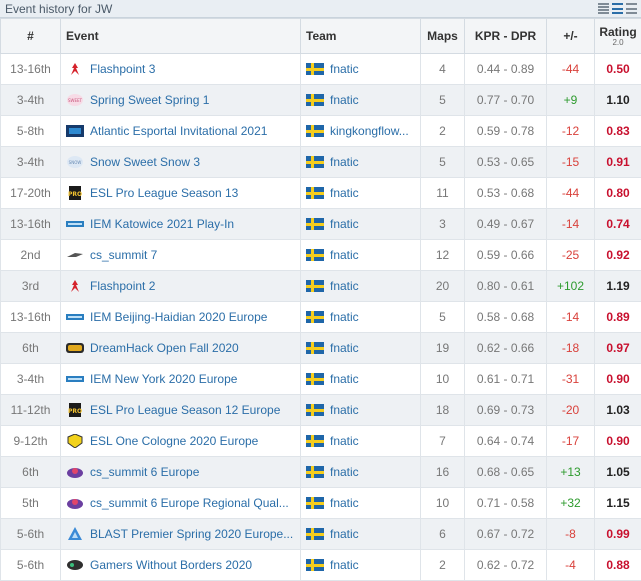 The image size is (641, 581). Describe the element at coordinates (180, 255) in the screenshot. I see `event-cell: cs_summit 7` at that location.